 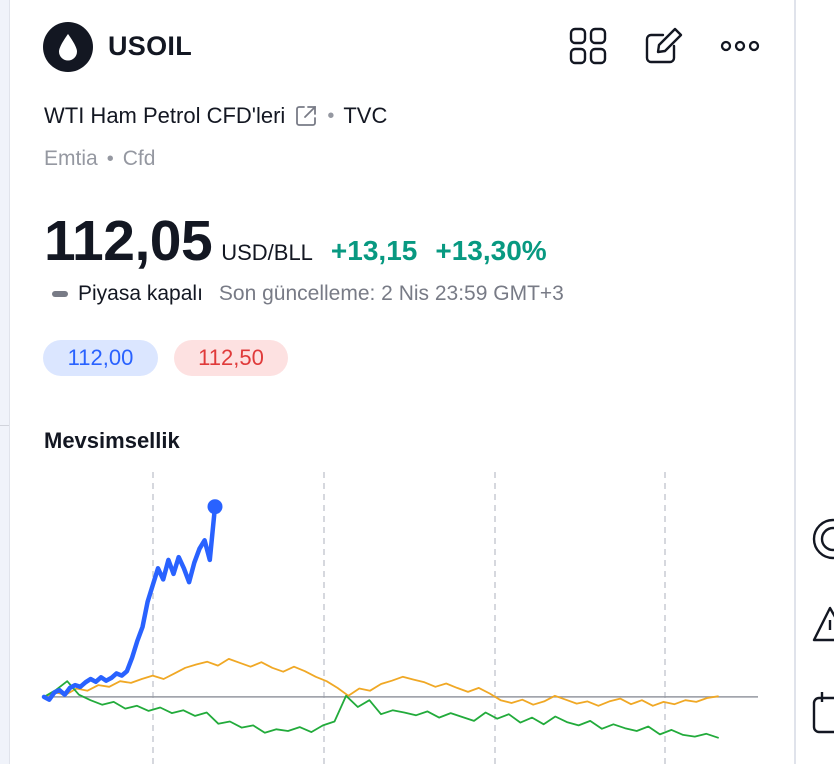 What do you see at coordinates (374, 250) in the screenshot?
I see `price-change: +13,15` at bounding box center [374, 250].